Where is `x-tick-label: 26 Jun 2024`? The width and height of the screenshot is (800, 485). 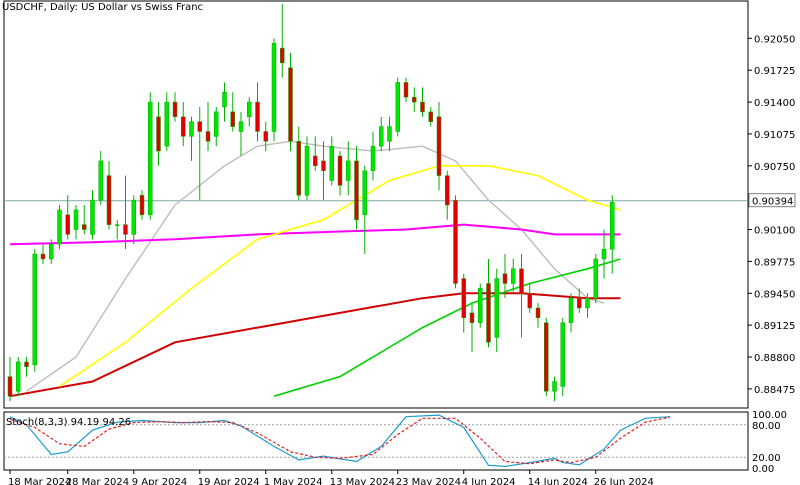 x-tick-label: 26 Jun 2024 is located at coordinates (624, 481).